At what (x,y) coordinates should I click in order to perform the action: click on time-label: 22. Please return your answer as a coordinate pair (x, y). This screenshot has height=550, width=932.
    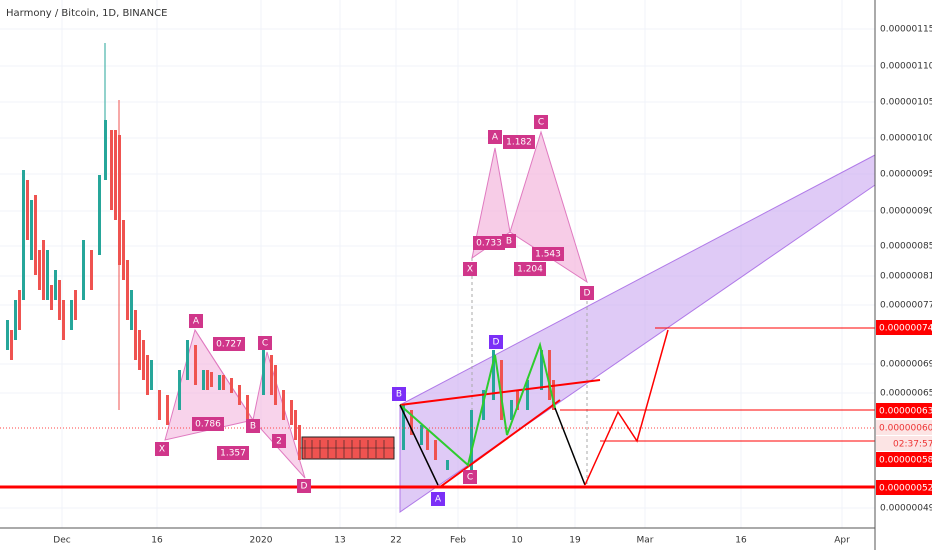
    Looking at the image, I should click on (395, 541).